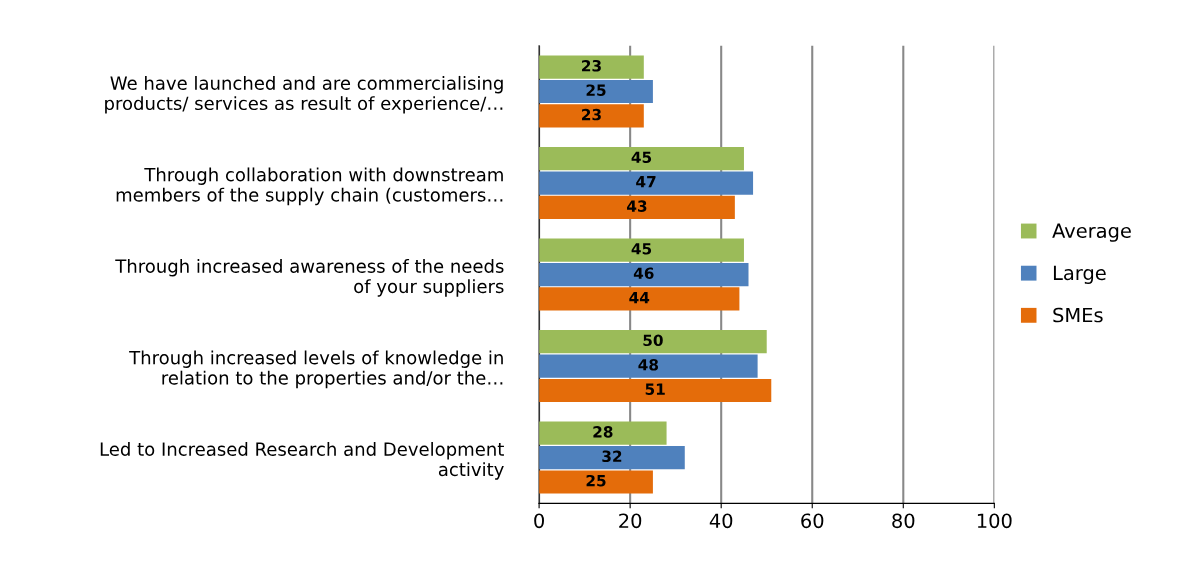 Image resolution: width=1198 pixels, height=572 pixels. Describe the element at coordinates (994, 521) in the screenshot. I see `x-tick-label: 100` at that location.